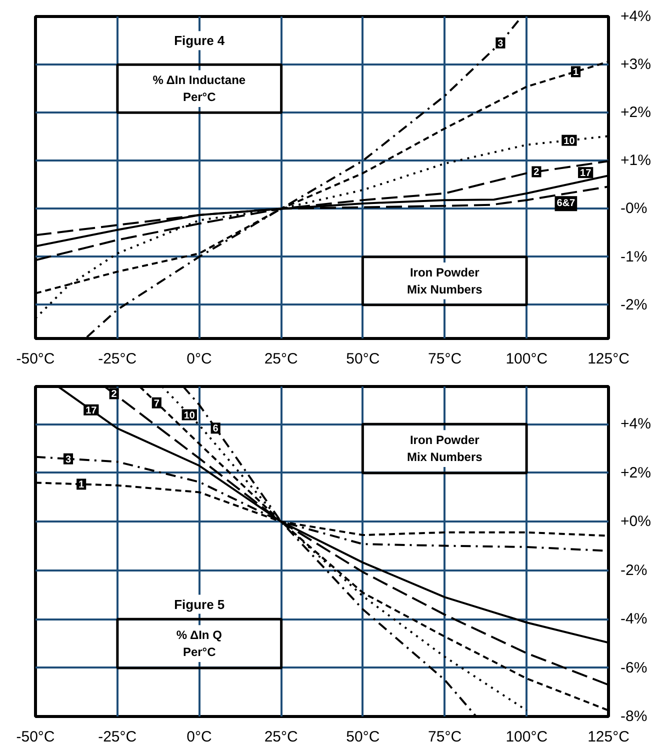  I want to click on series-label: 6, so click(215, 429).